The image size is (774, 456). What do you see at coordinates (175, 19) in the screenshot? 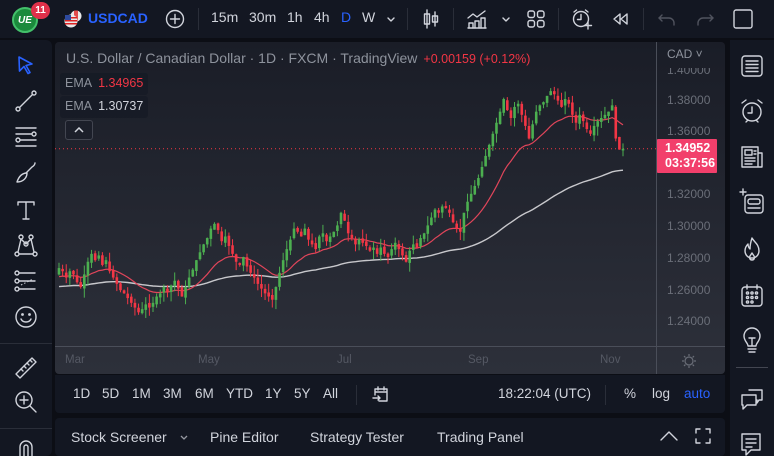
I see `add-symbol-icon` at bounding box center [175, 19].